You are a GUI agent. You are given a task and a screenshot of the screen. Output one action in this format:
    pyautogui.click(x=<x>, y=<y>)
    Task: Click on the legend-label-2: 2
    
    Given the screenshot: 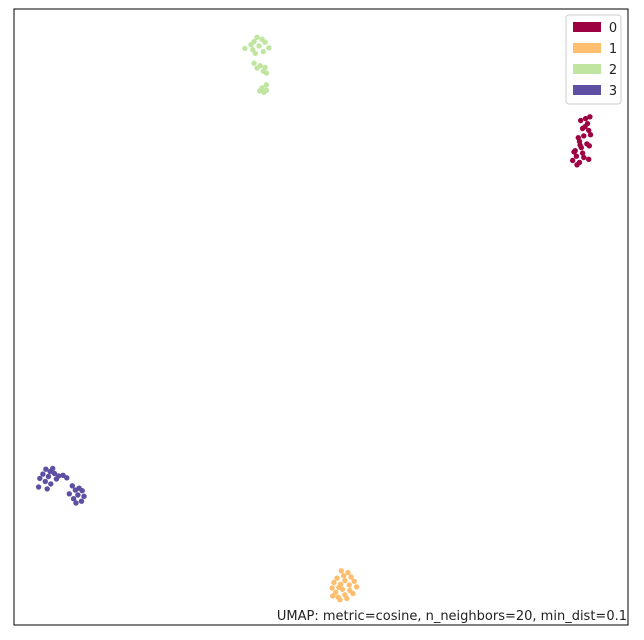 What is the action you would take?
    pyautogui.click(x=613, y=70)
    